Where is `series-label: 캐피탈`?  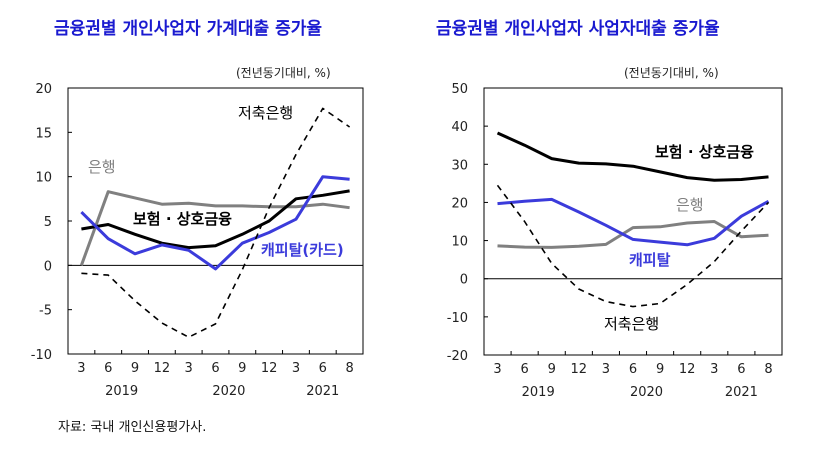
series-label: 캐피탈 is located at coordinates (650, 260).